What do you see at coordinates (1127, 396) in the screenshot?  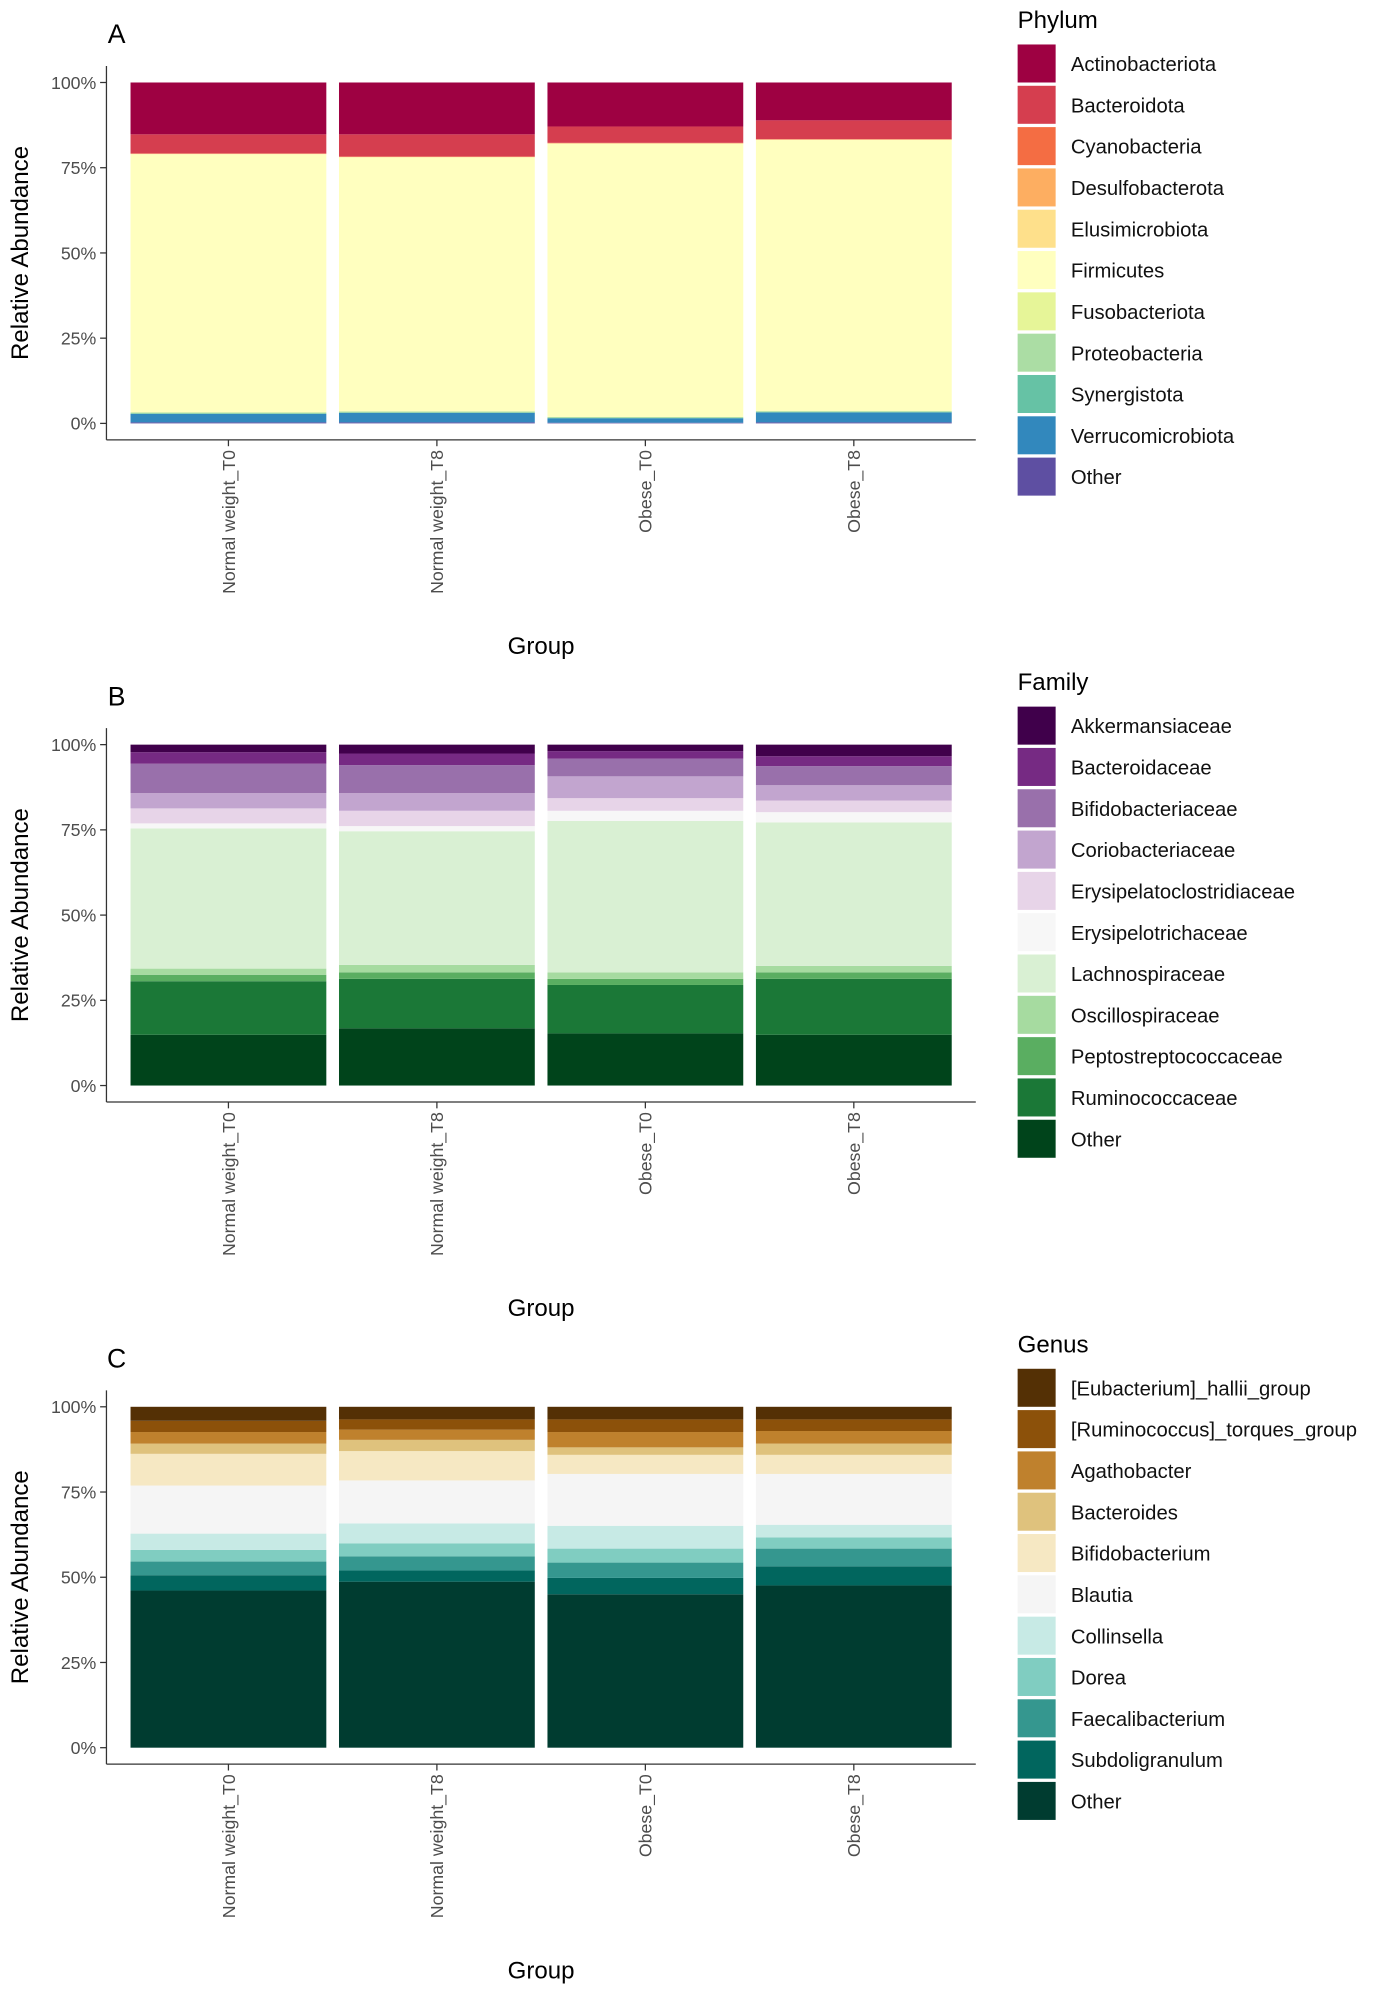 I see `legend-label: Synergistota` at bounding box center [1127, 396].